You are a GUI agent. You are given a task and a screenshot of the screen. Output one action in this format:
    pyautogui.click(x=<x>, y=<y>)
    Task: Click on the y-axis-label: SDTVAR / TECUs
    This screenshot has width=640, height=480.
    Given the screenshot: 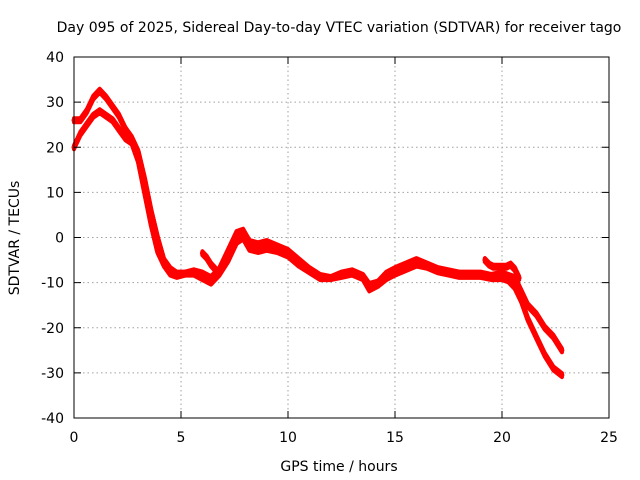 What is the action you would take?
    pyautogui.click(x=15, y=238)
    